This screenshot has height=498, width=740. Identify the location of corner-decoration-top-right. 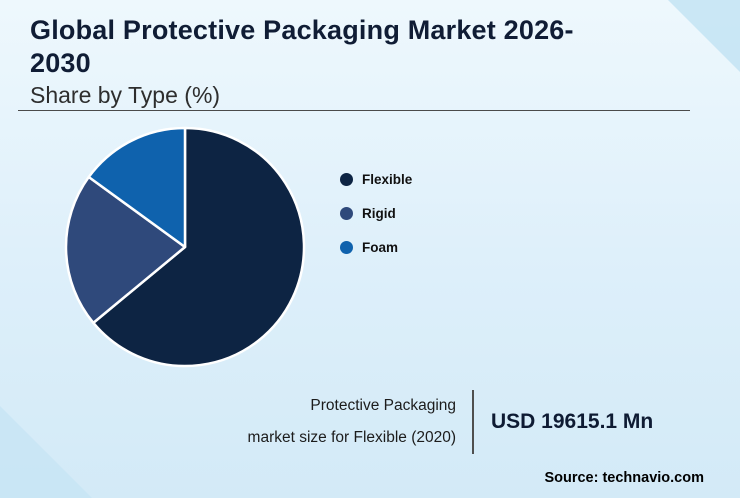
(704, 36).